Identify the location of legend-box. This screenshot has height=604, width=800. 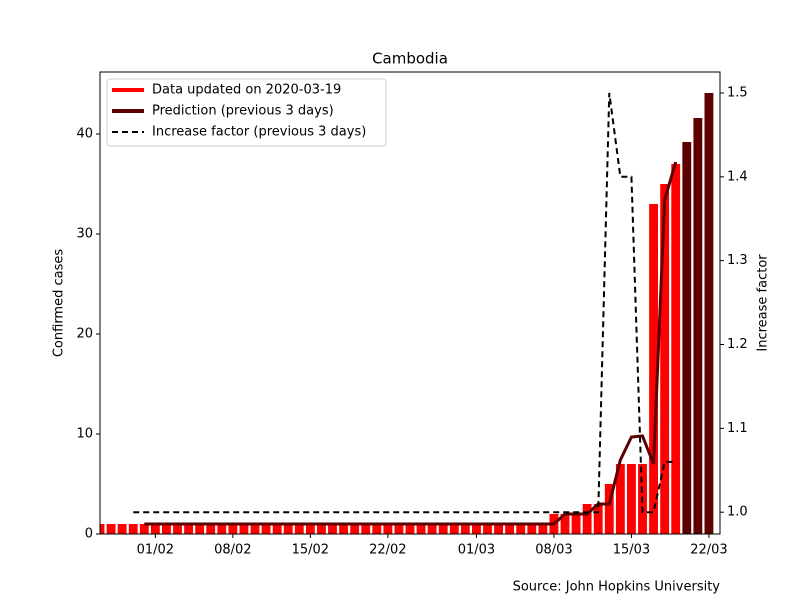
(246, 112).